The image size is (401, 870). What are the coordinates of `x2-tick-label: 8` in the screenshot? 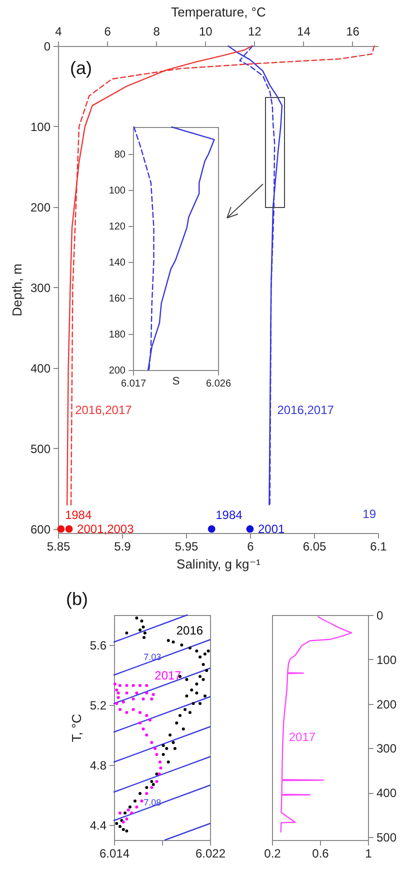 It's located at (156, 31).